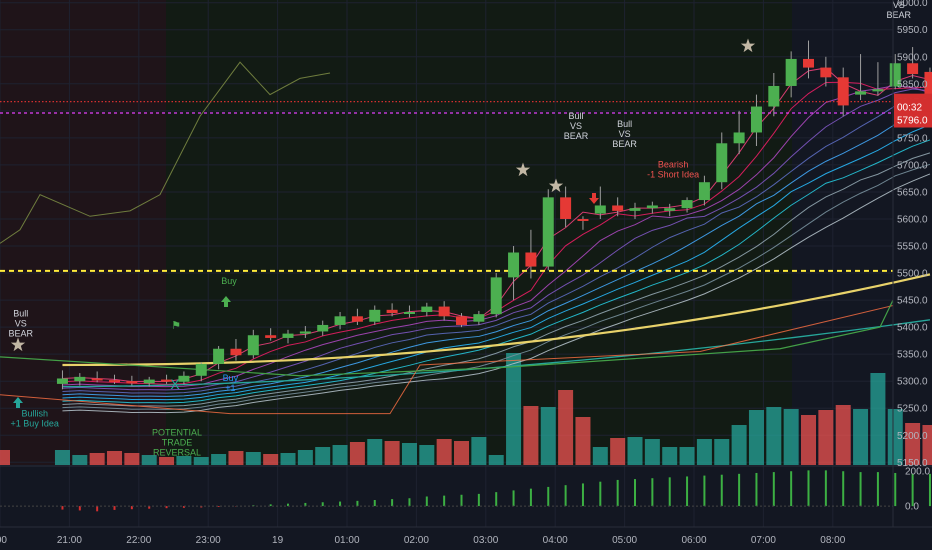 The image size is (932, 550). What do you see at coordinates (917, 490) in the screenshot?
I see `indicator-axis: 200.0 0.0` at bounding box center [917, 490].